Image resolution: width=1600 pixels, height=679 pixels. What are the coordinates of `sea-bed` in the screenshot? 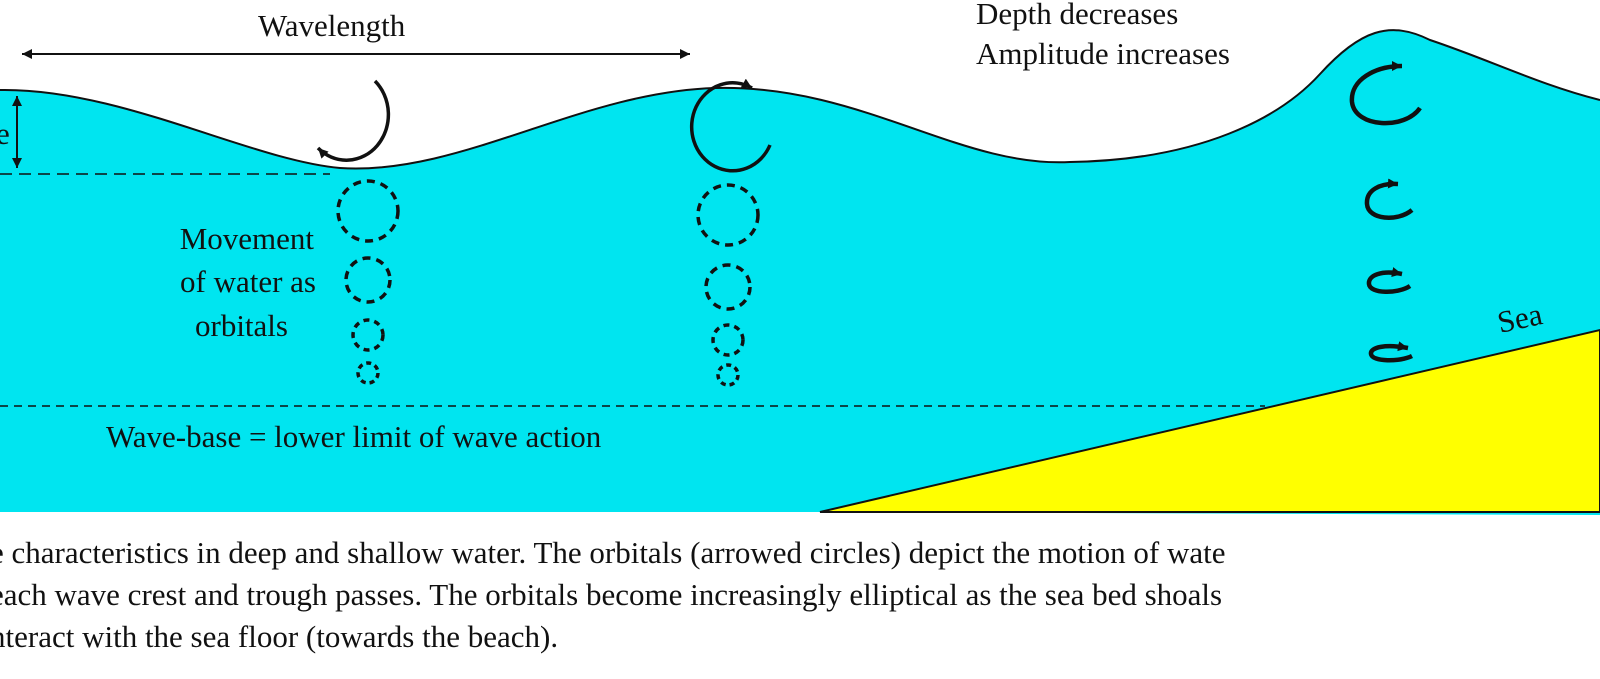 It's located at (1209, 420).